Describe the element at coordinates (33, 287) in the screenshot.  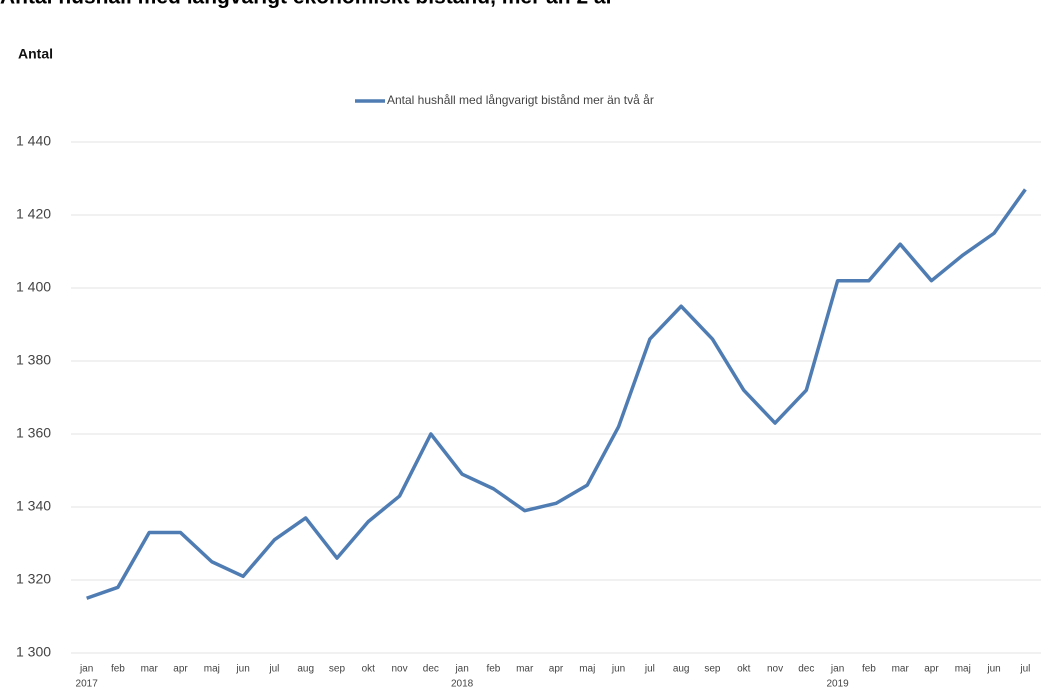
I see `y-tick-label: 1 400` at that location.